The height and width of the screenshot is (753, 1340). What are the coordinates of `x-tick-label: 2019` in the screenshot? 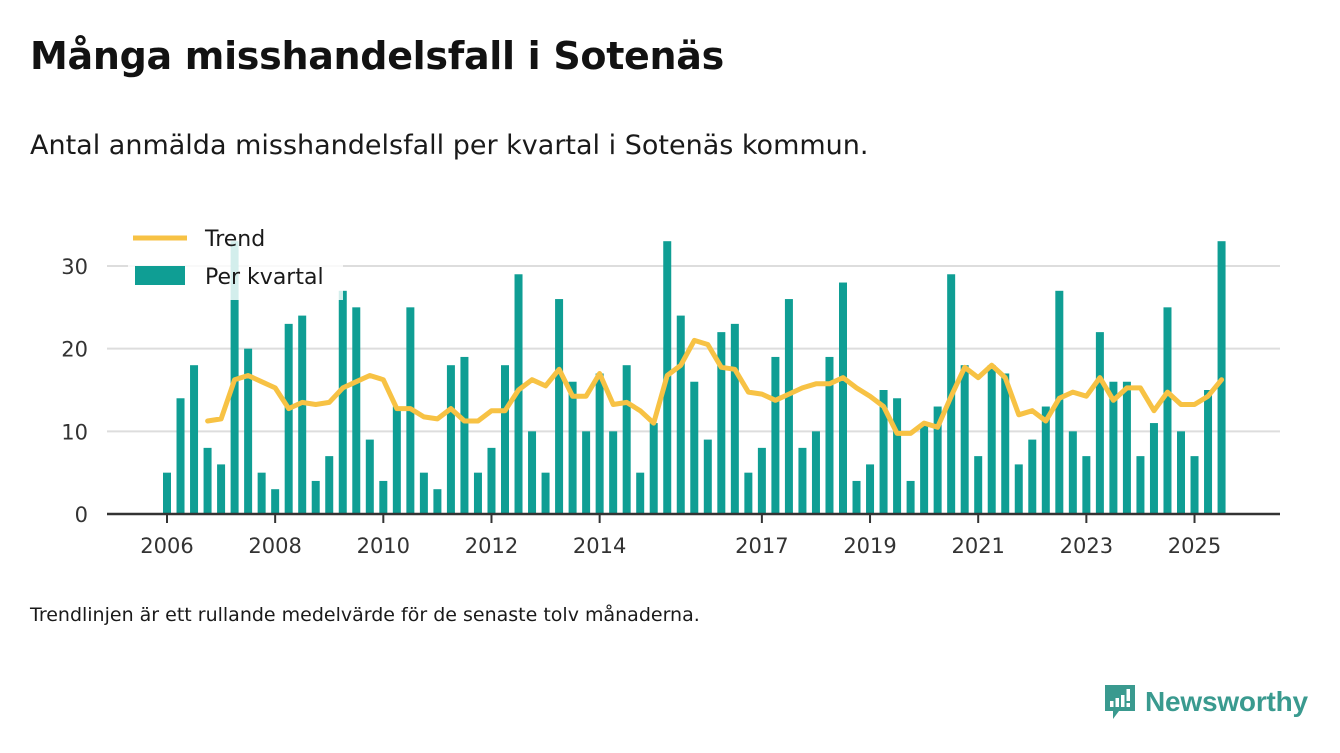 It's located at (869, 546).